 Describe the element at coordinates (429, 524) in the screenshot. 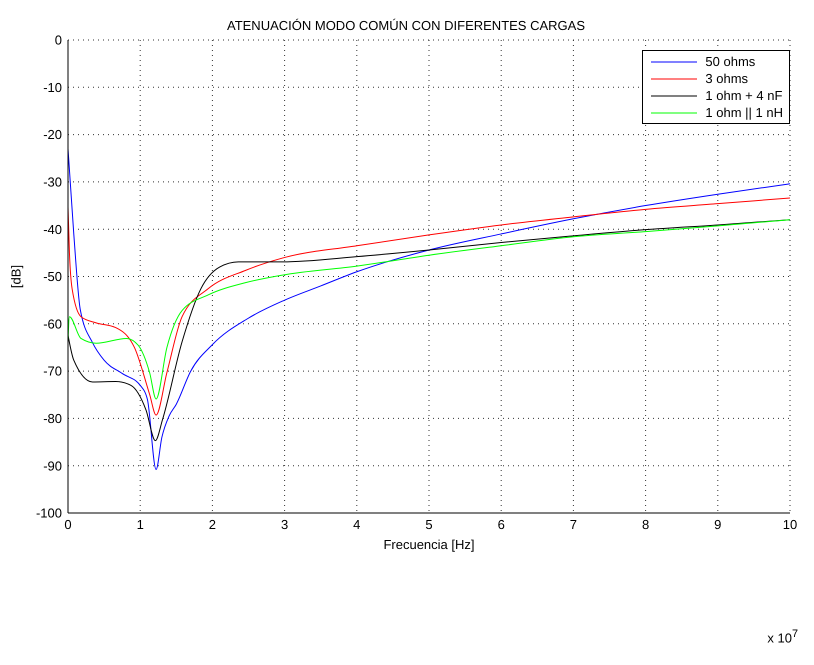

I see `x-tick-label: 5` at that location.